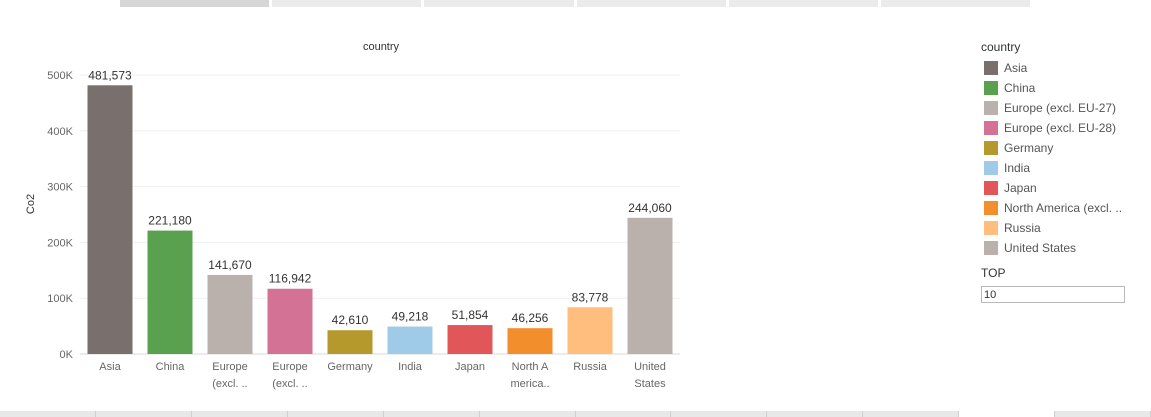  What do you see at coordinates (1029, 148) in the screenshot?
I see `legend-label: Germany` at bounding box center [1029, 148].